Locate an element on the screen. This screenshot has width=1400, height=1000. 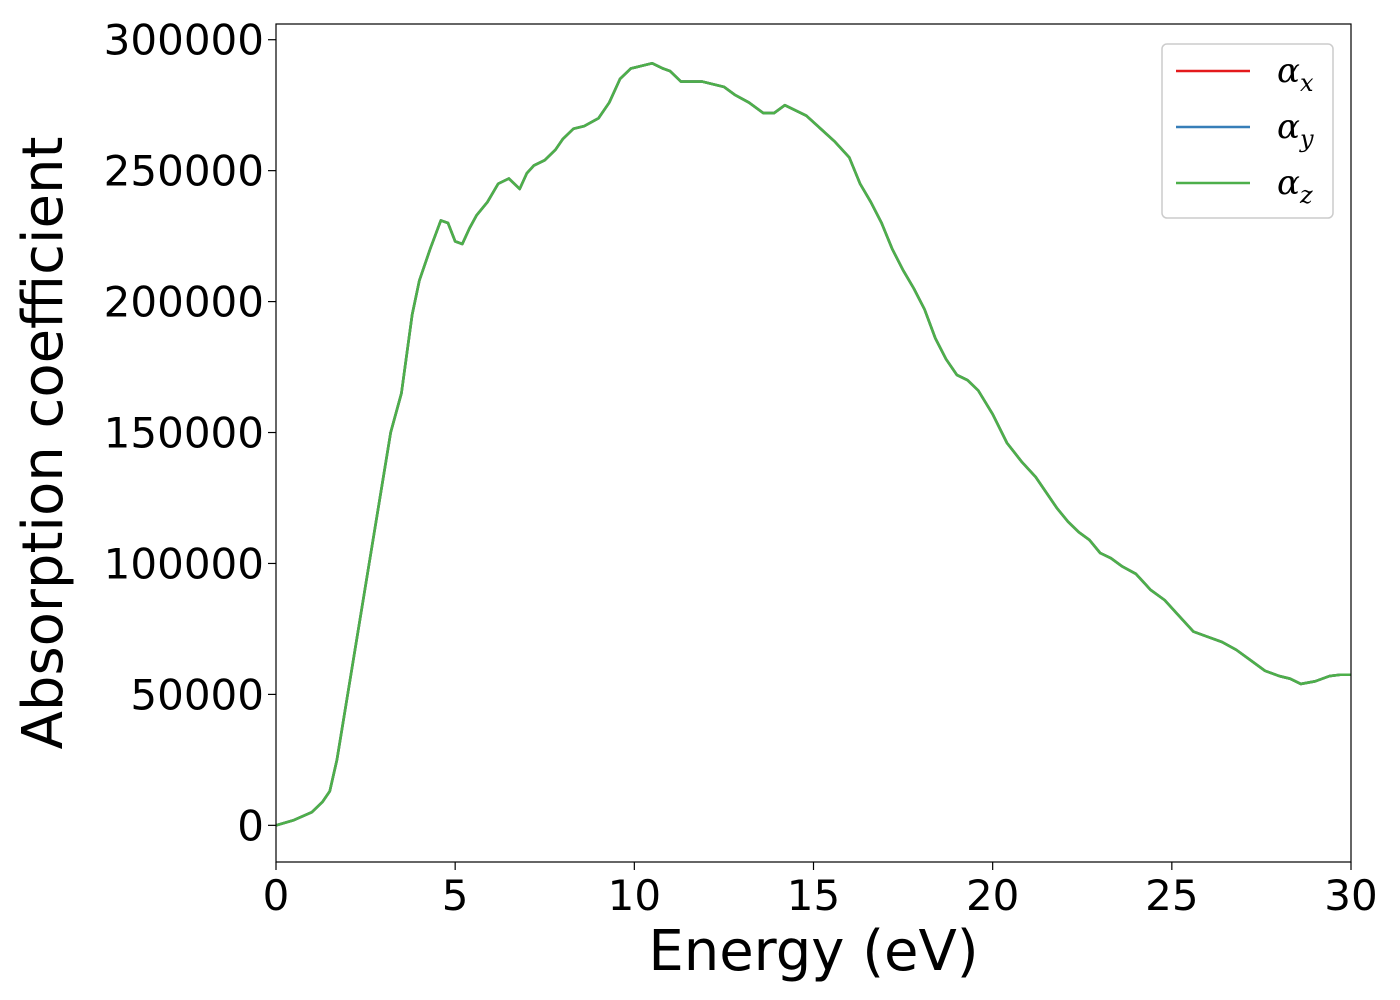
y-tick-label: 0 is located at coordinates (250, 825).